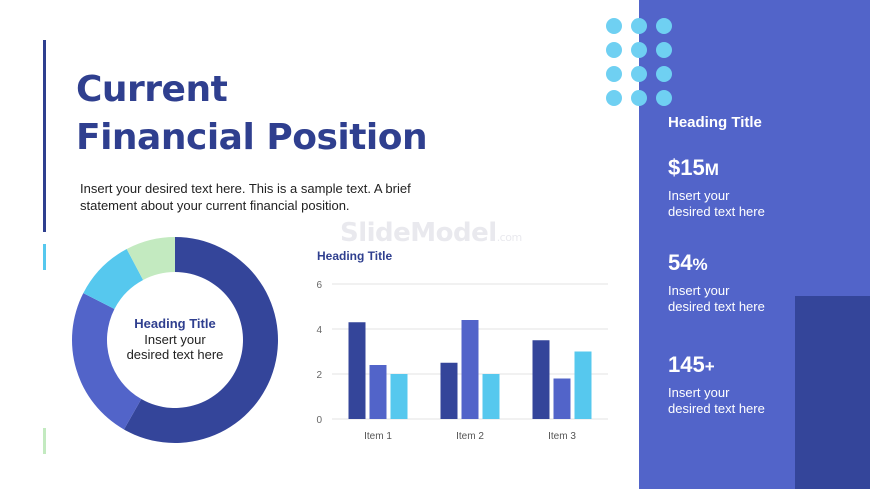 The height and width of the screenshot is (489, 870). What do you see at coordinates (175, 323) in the screenshot?
I see `donut-heading: Heading Title` at bounding box center [175, 323].